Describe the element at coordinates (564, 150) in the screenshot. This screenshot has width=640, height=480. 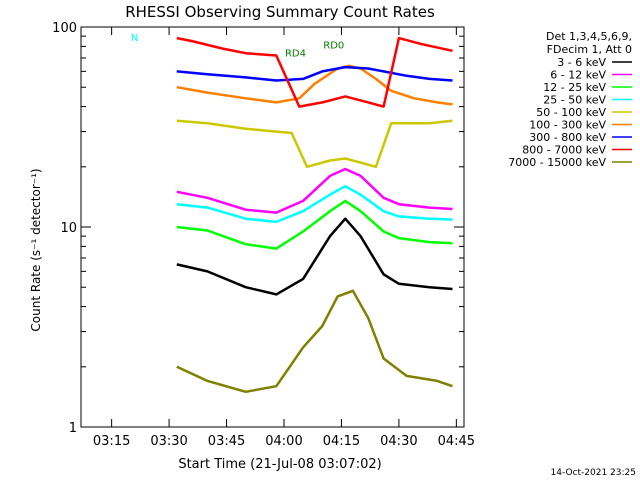
I see `legend-entry: 800 - 7000 keV` at that location.